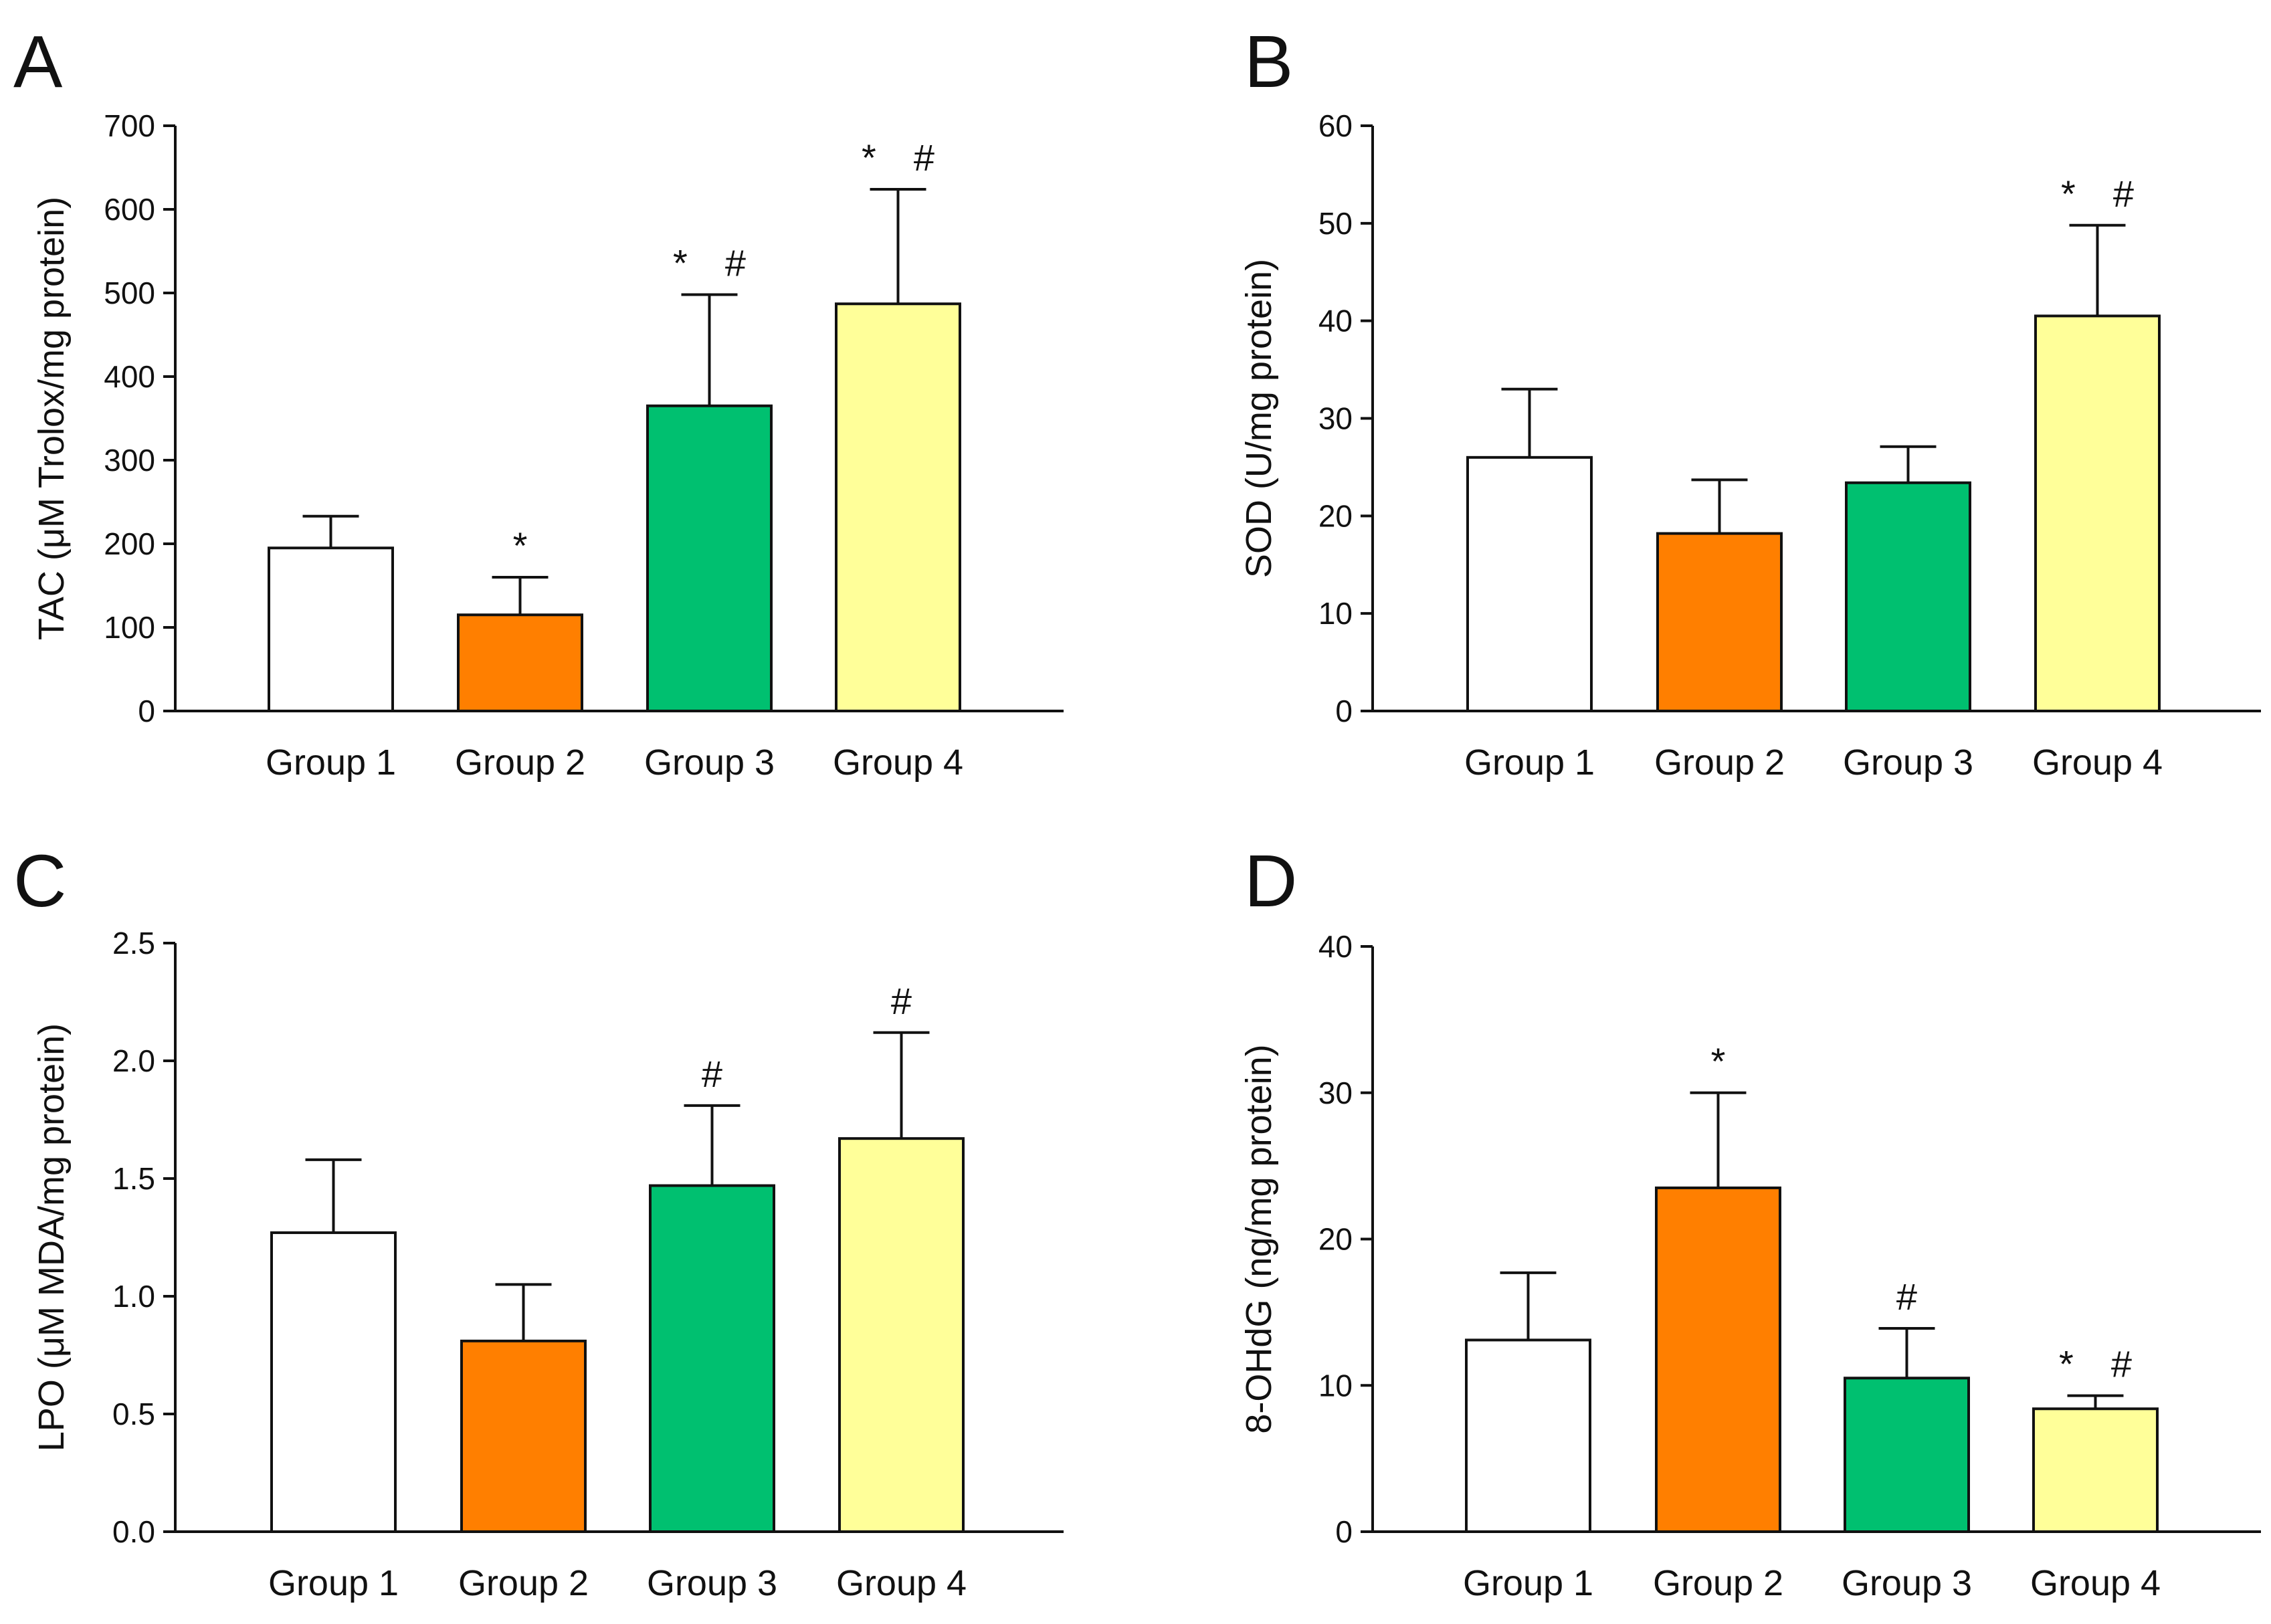 The height and width of the screenshot is (1624, 2271). I want to click on y-tick-label: 500, so click(129, 293).